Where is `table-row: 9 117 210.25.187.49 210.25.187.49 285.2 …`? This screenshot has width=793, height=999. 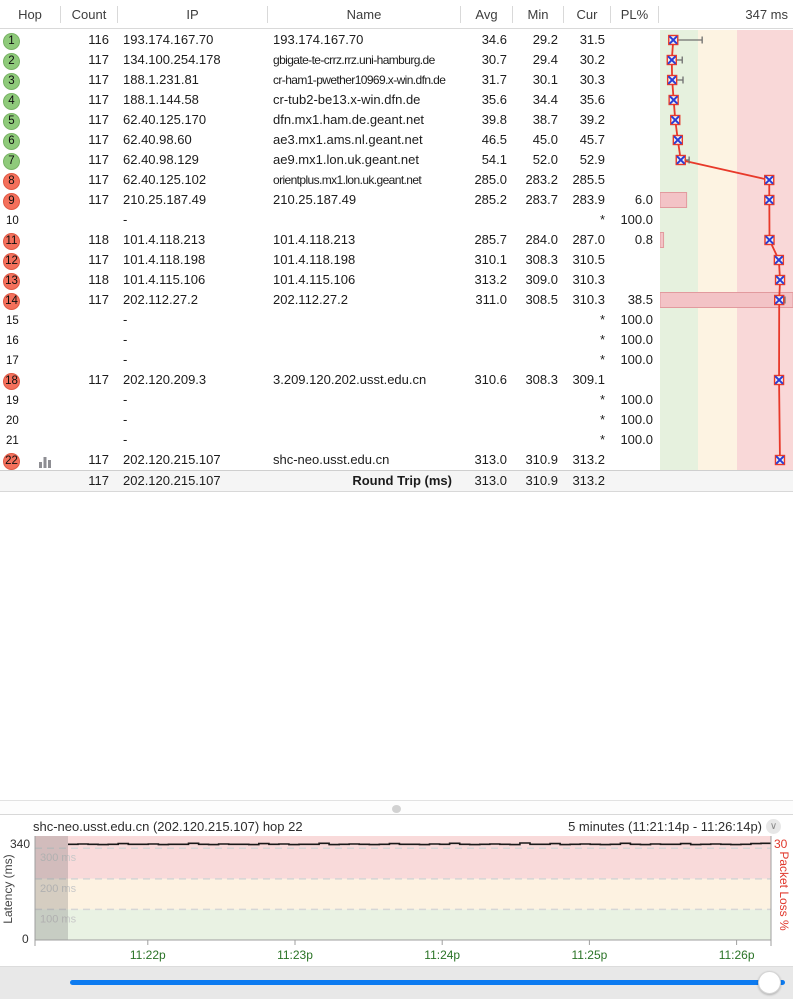
table-row: 9 117 210.25.187.49 210.25.187.49 285.2 … is located at coordinates (396, 200).